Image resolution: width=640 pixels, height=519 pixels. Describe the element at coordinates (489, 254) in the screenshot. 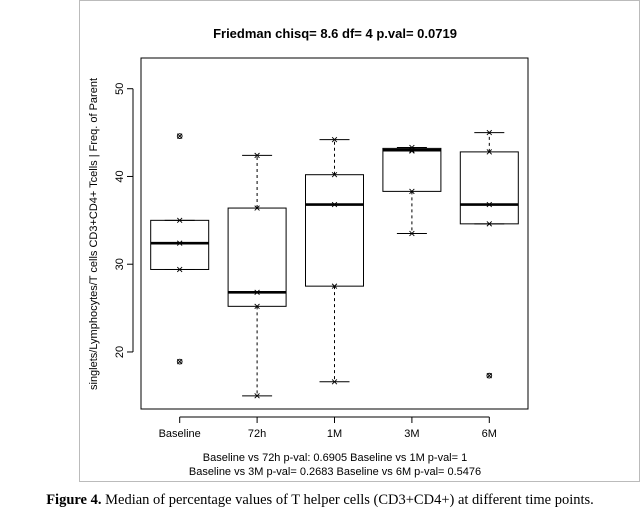

I see `box-group-6m` at that location.